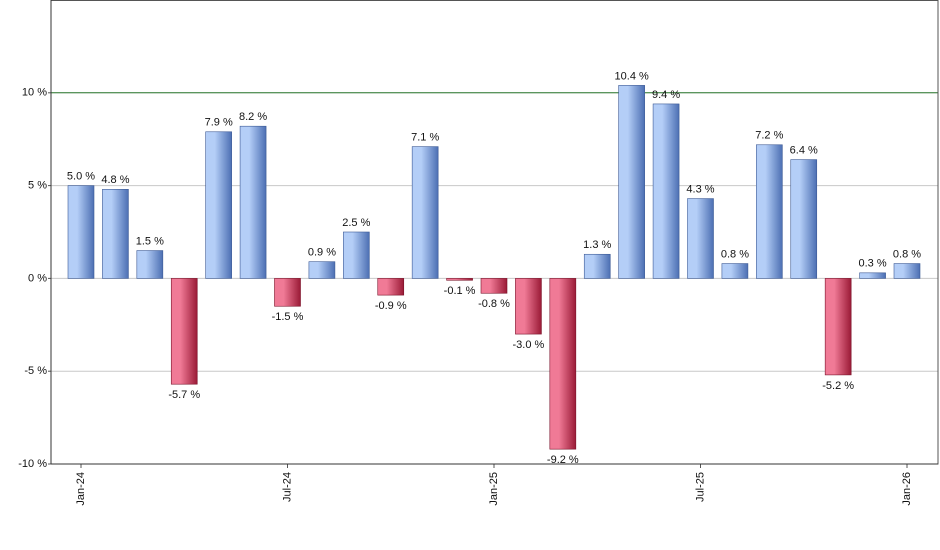 The height and width of the screenshot is (550, 940). I want to click on value-label: 9.4 %, so click(666, 95).